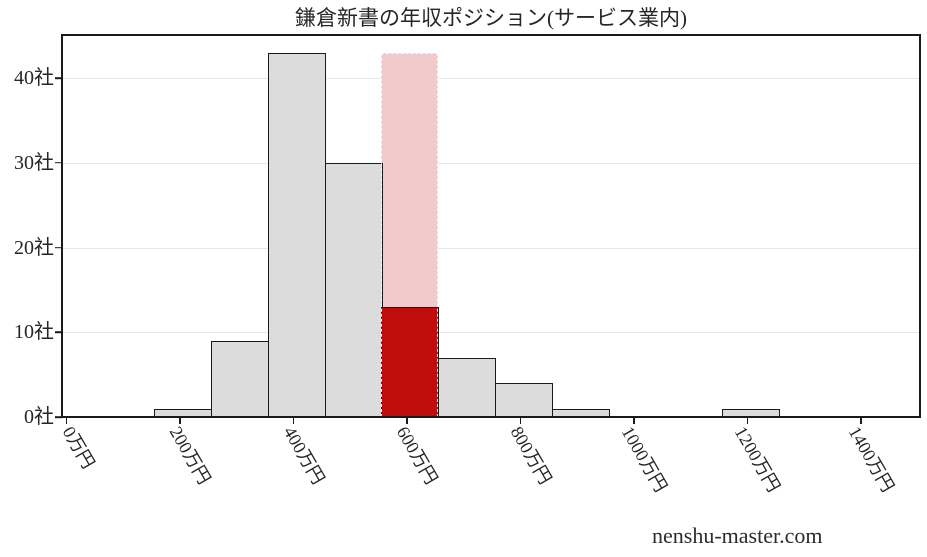 Image resolution: width=927 pixels, height=557 pixels. What do you see at coordinates (78, 447) in the screenshot?
I see `x-tick-label: 0万円` at bounding box center [78, 447].